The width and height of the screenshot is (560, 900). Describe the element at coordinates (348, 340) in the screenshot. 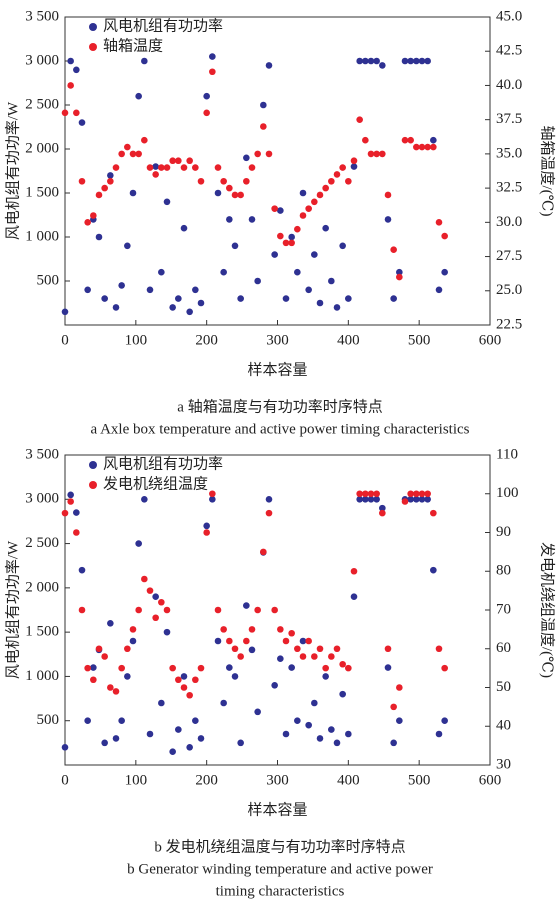

I see `x-tick-label: 400` at that location.